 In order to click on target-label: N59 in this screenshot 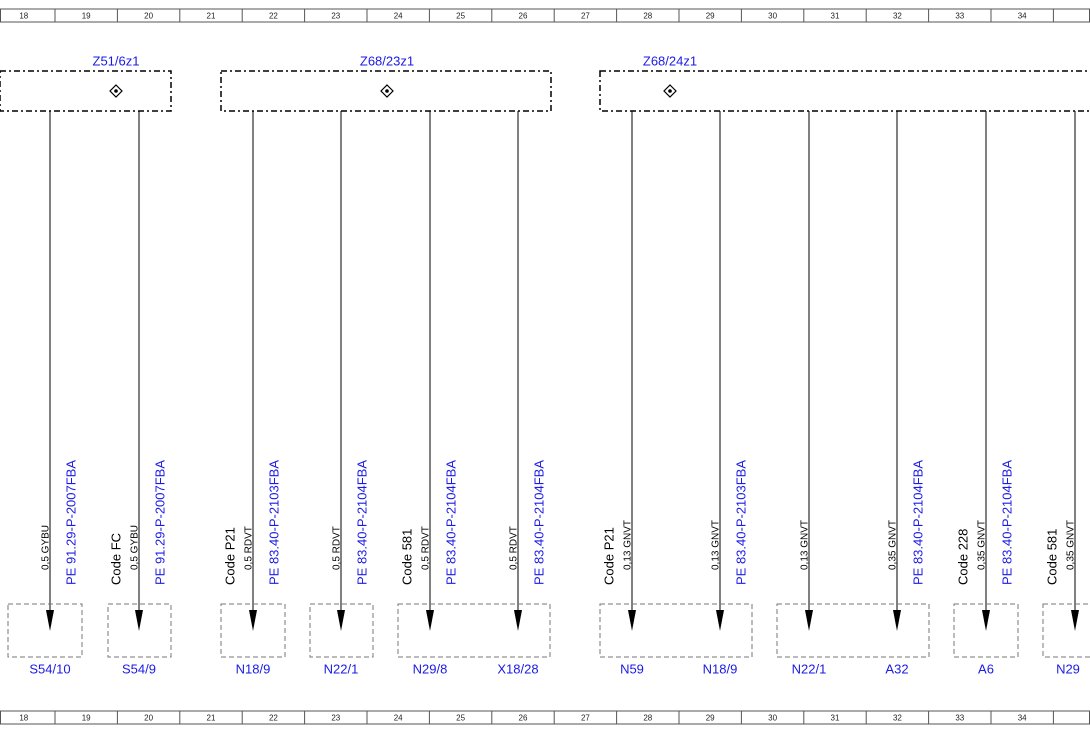, I will do `click(632, 668)`.